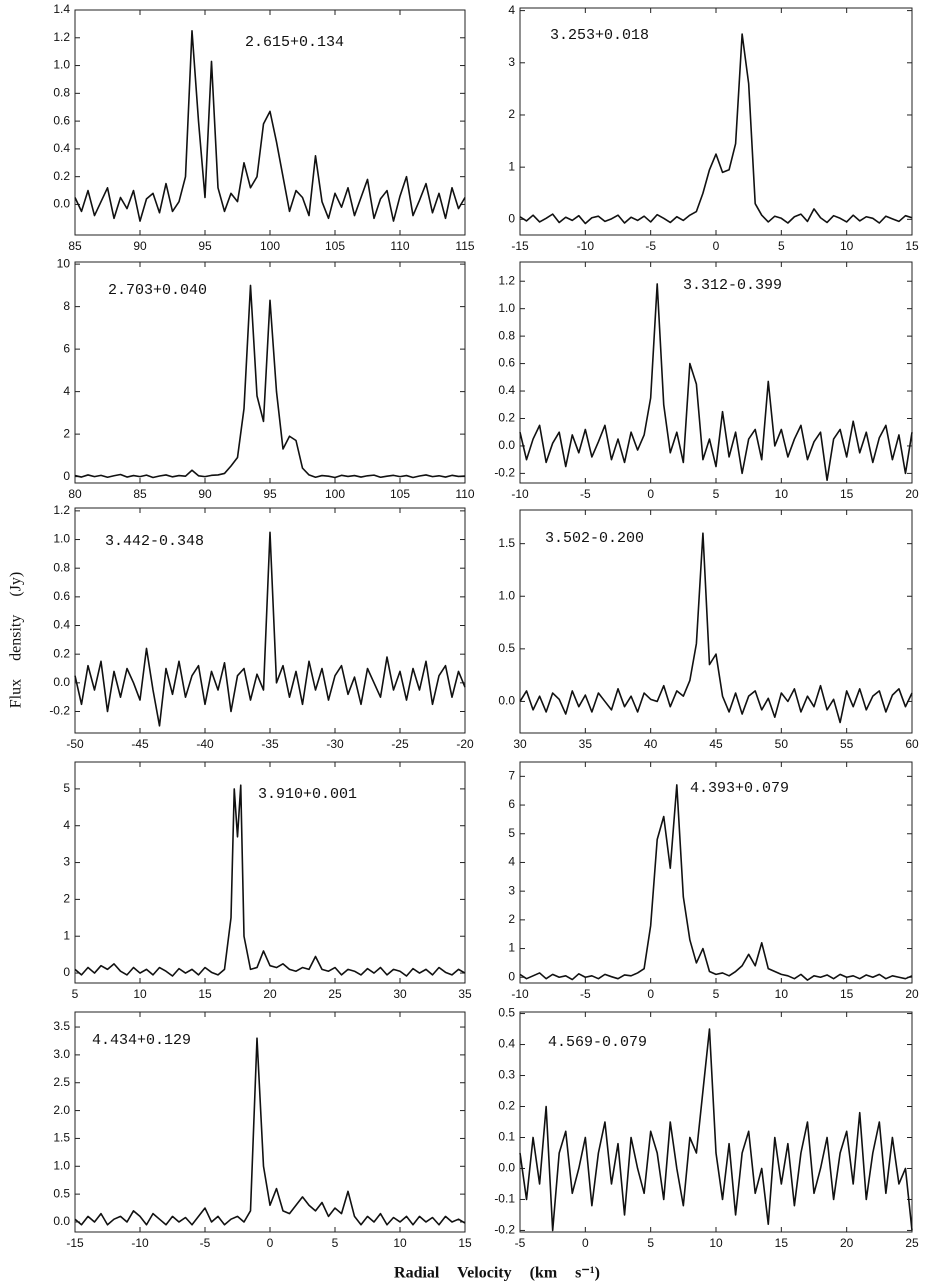 The height and width of the screenshot is (1285, 927). What do you see at coordinates (506, 1075) in the screenshot?
I see `y-tick-label: 0.3` at bounding box center [506, 1075].